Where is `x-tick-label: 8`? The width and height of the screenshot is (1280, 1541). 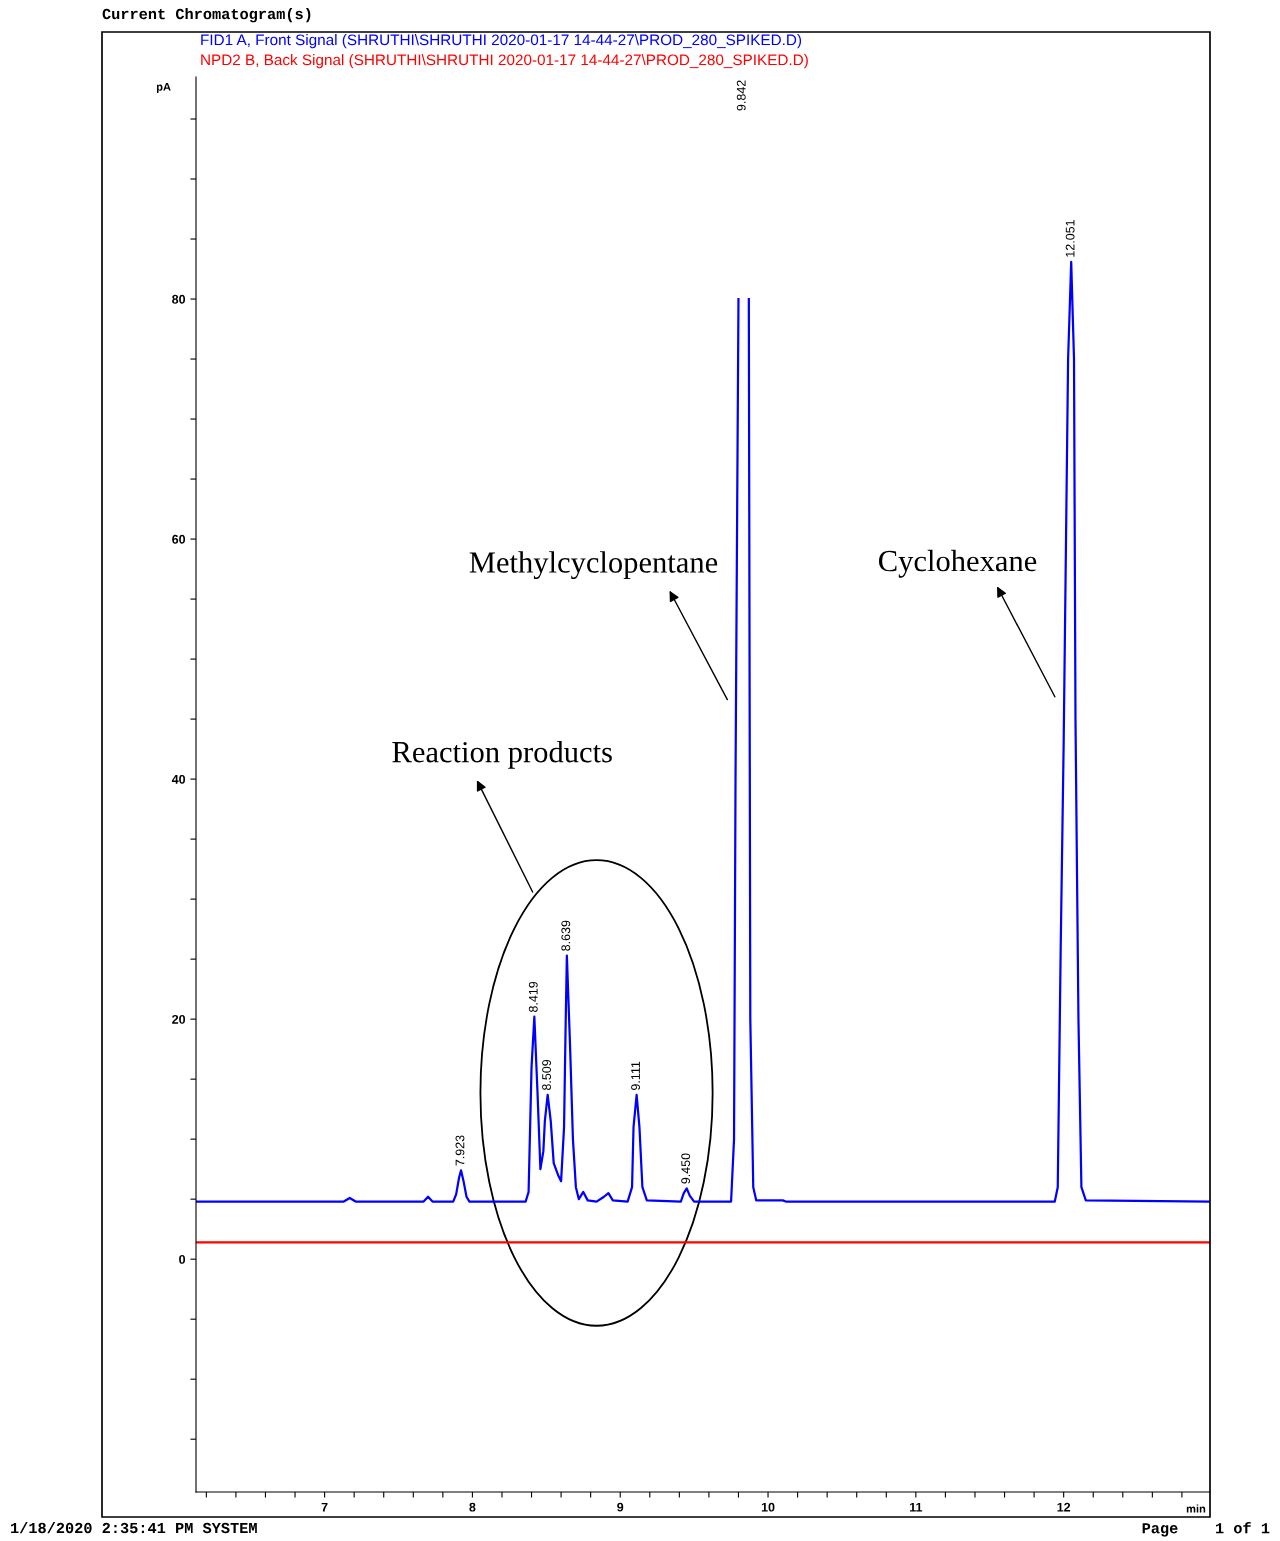 x-tick-label: 8 is located at coordinates (472, 1507).